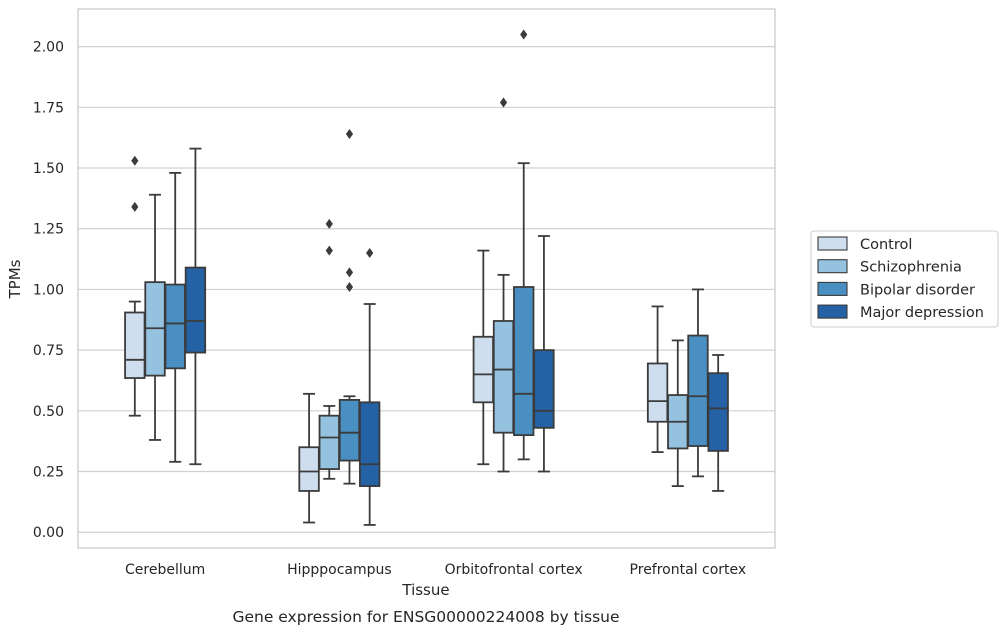  What do you see at coordinates (48, 533) in the screenshot?
I see `y-tick-label: 0.00` at bounding box center [48, 533].